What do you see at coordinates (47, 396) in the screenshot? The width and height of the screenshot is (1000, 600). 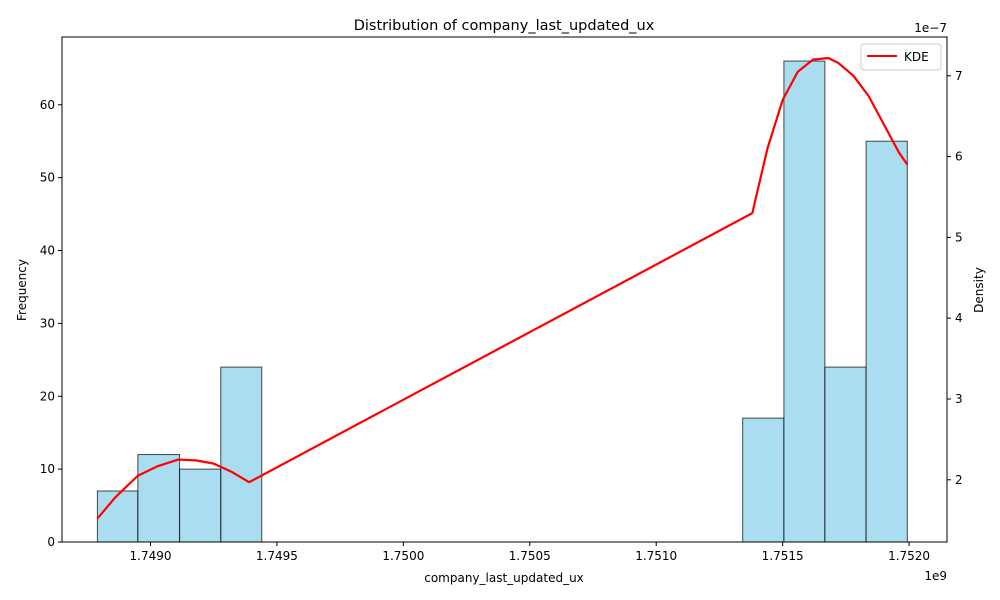 I see `y-tick-label: 20` at bounding box center [47, 396].